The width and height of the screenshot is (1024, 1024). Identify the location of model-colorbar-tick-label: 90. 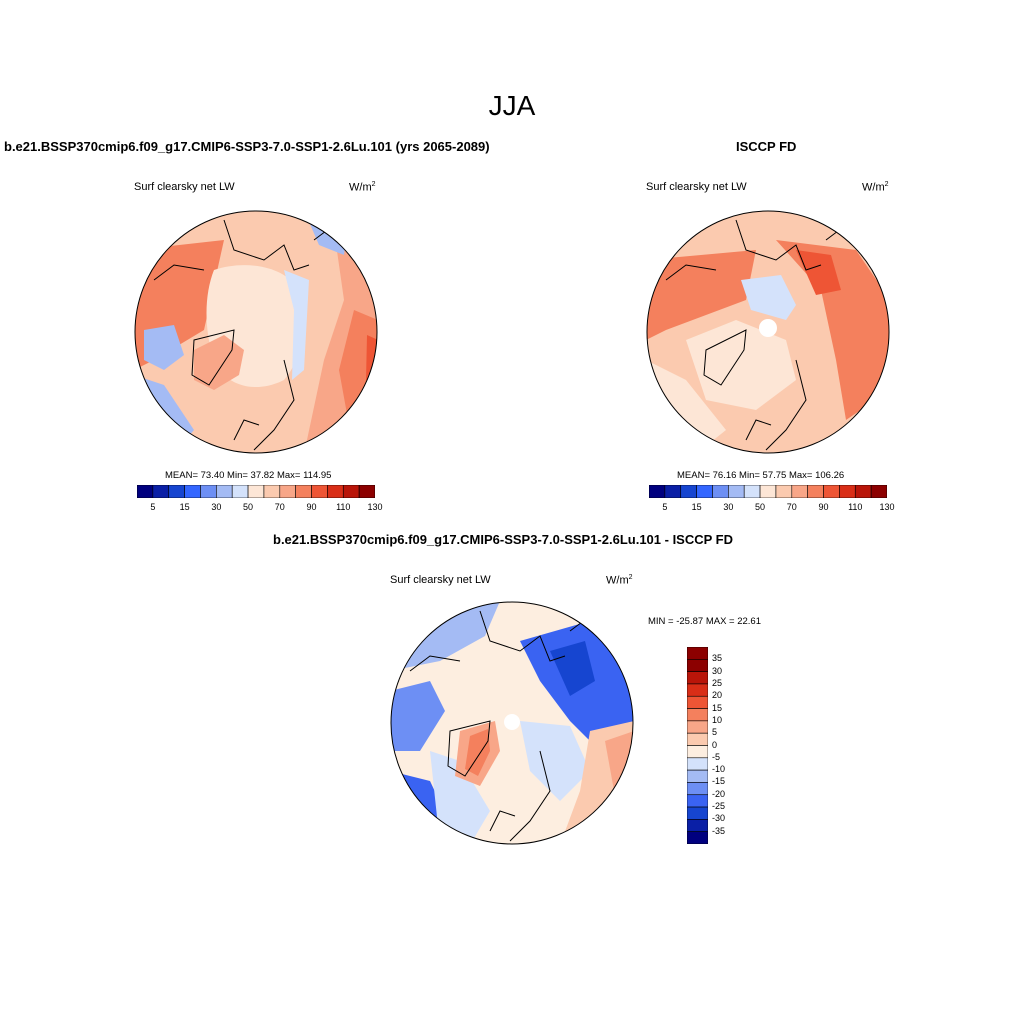
(311, 507).